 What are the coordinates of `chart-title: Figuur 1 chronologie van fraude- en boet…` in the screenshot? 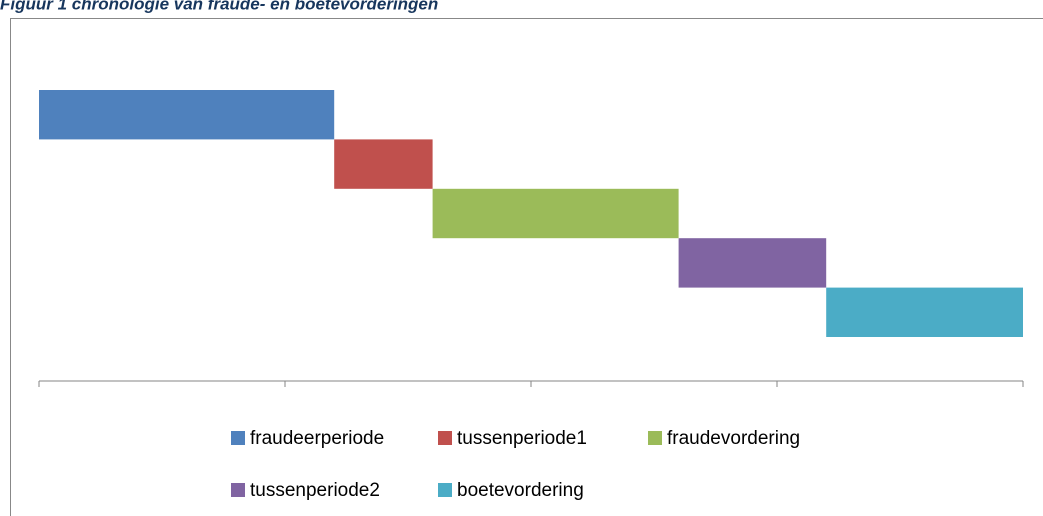 It's located at (219, 6).